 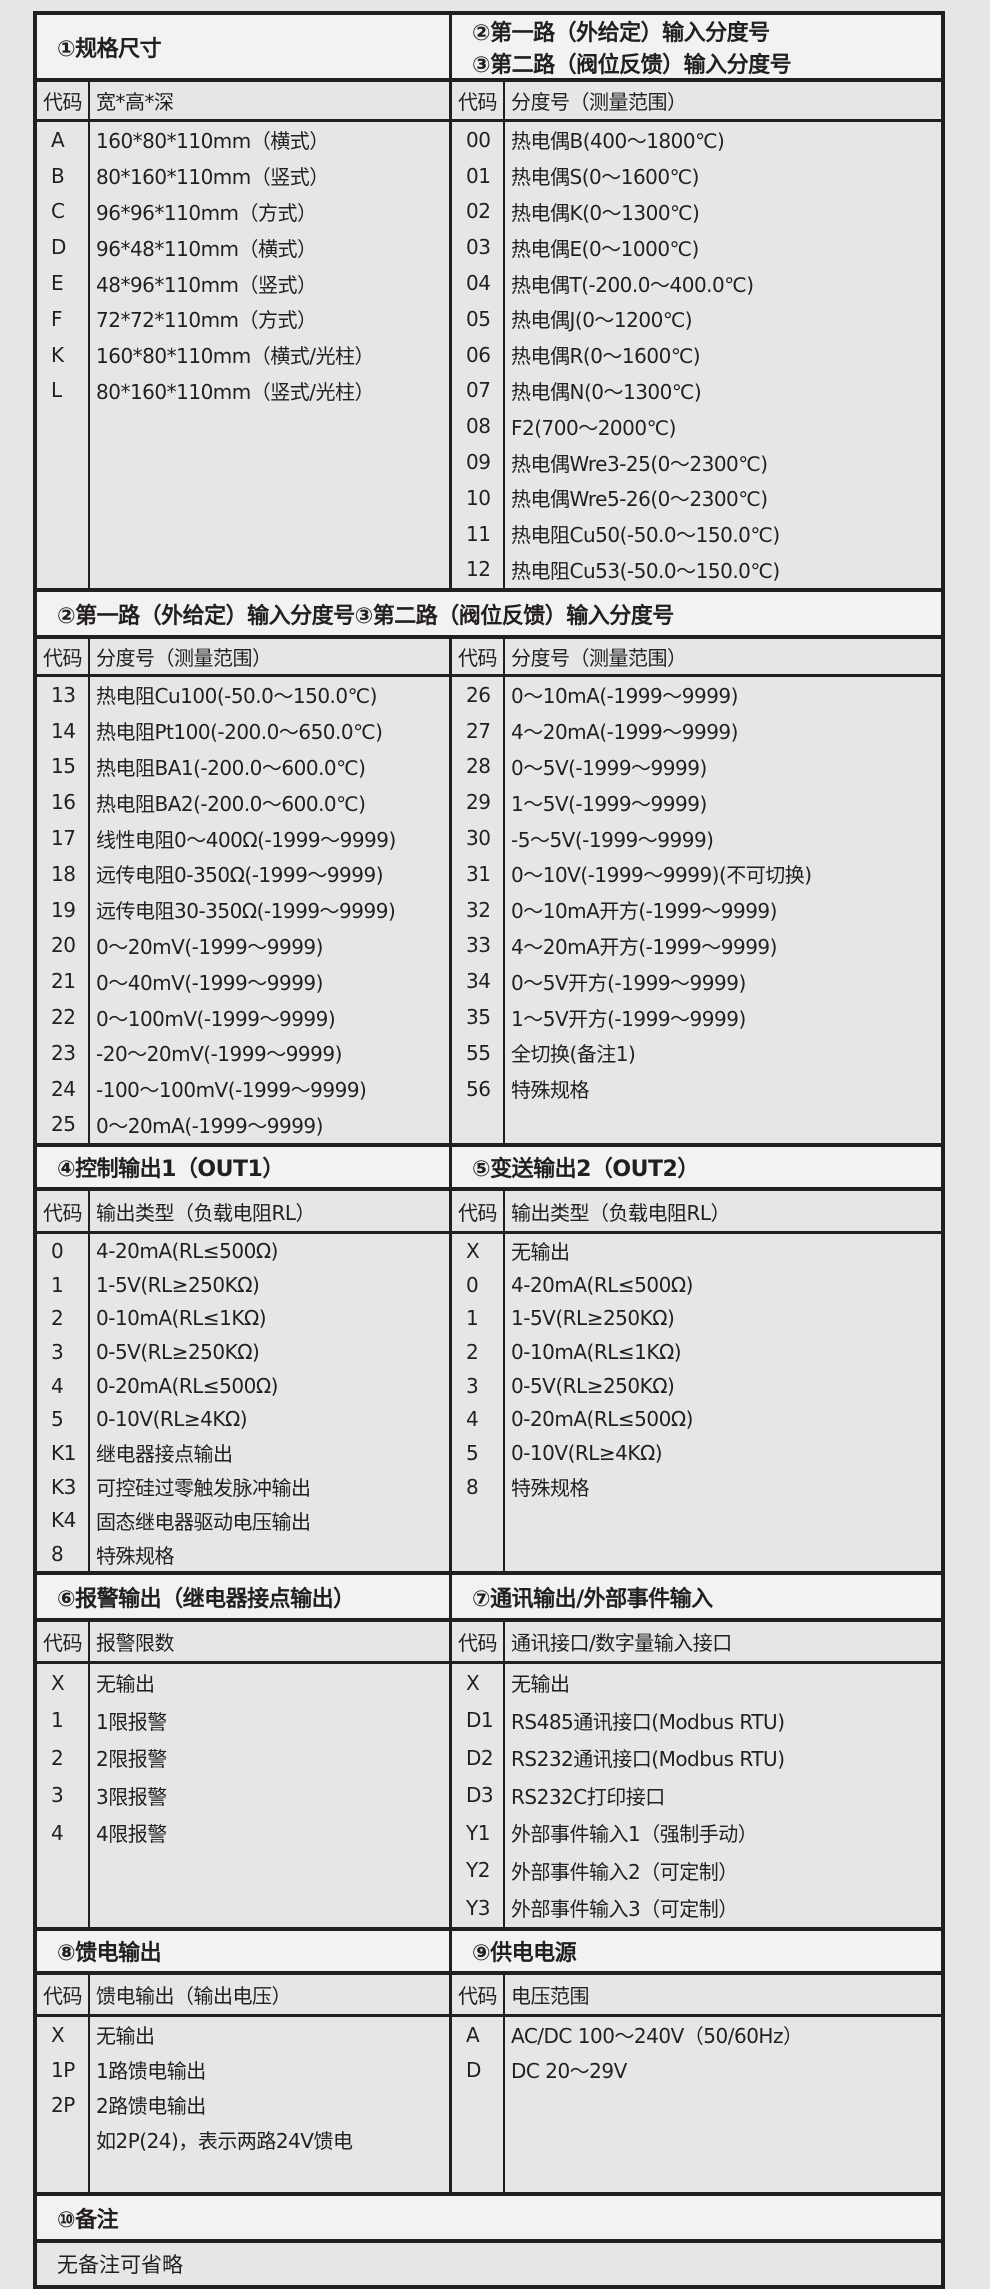 I want to click on column-header-row: 代码 分度号（测量范围）, so click(x=696, y=658).